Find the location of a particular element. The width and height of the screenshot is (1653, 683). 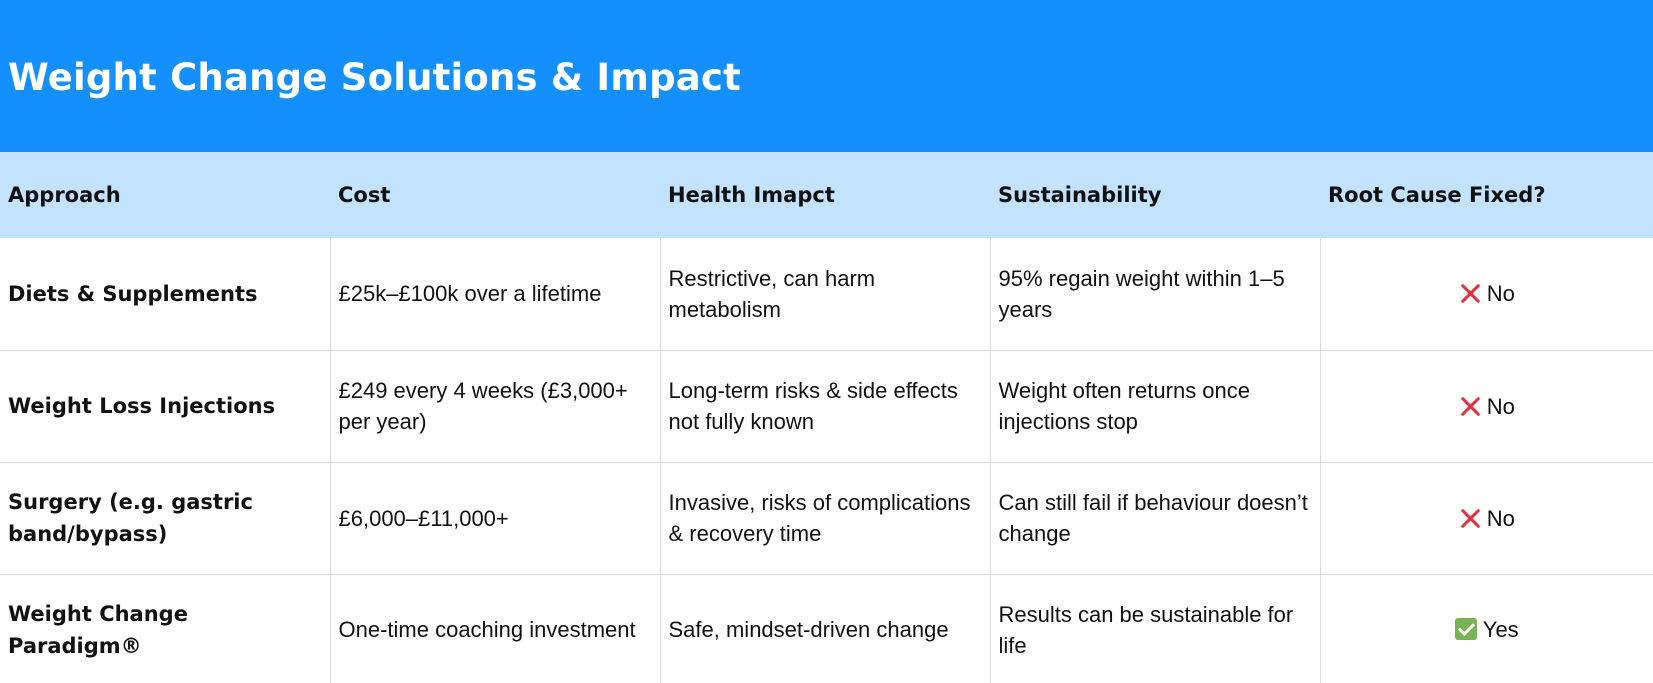

cost-cell: £249 every 4 weeks (£3,000+ per year) is located at coordinates (495, 406).